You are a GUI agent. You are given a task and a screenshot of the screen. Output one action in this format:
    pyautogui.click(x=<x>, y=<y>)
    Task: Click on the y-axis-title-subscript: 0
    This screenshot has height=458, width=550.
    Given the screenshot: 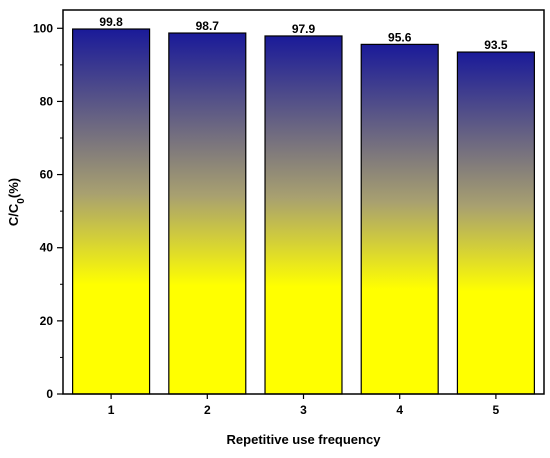 What is the action you would take?
    pyautogui.click(x=21, y=201)
    